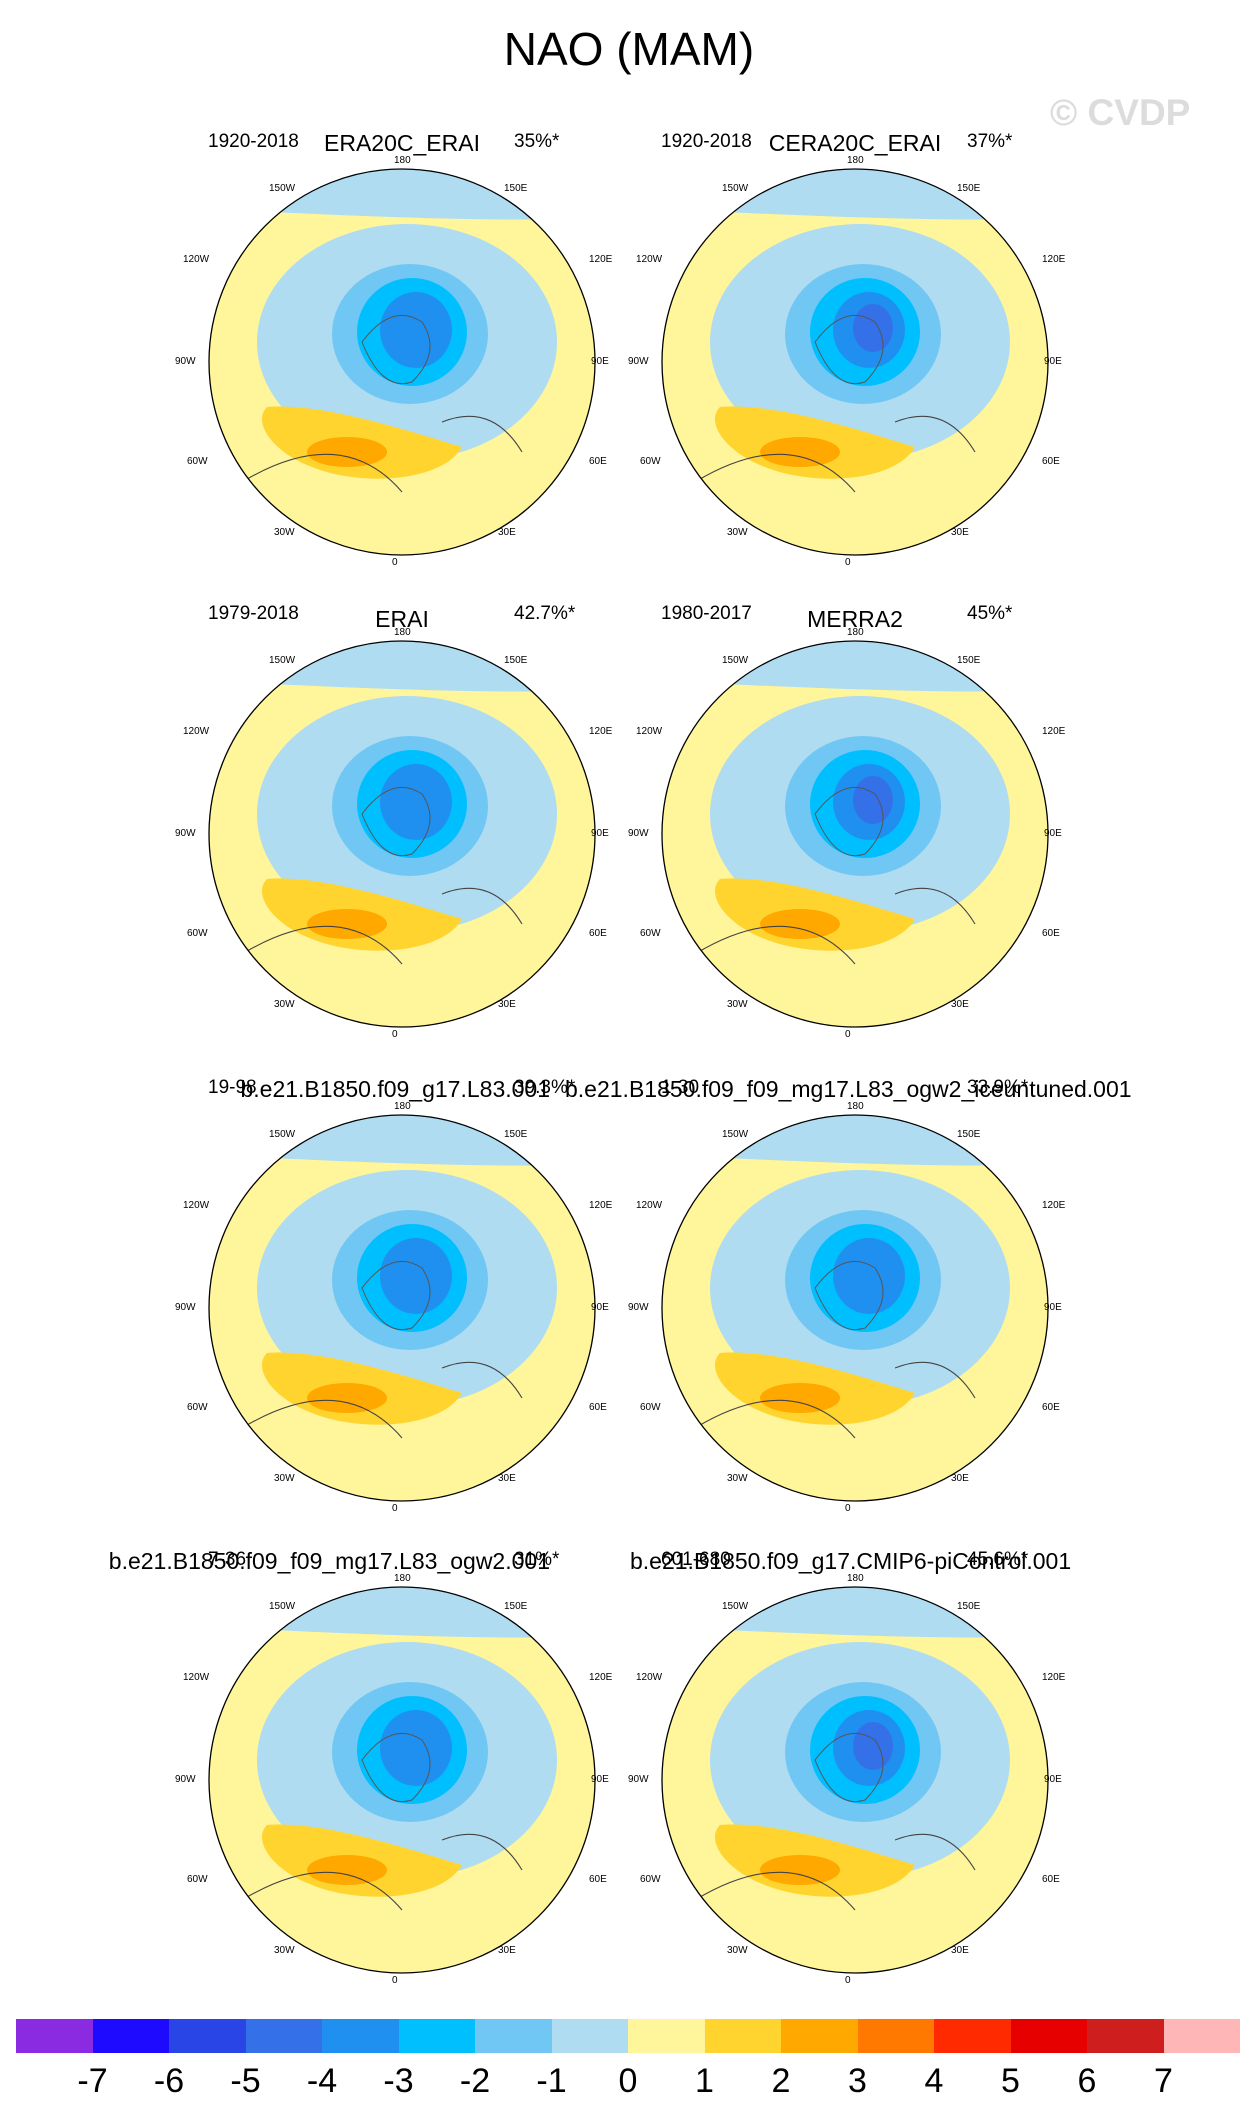 The image size is (1258, 2126). I want to click on colorbar-tick-label: -7, so click(92, 2081).